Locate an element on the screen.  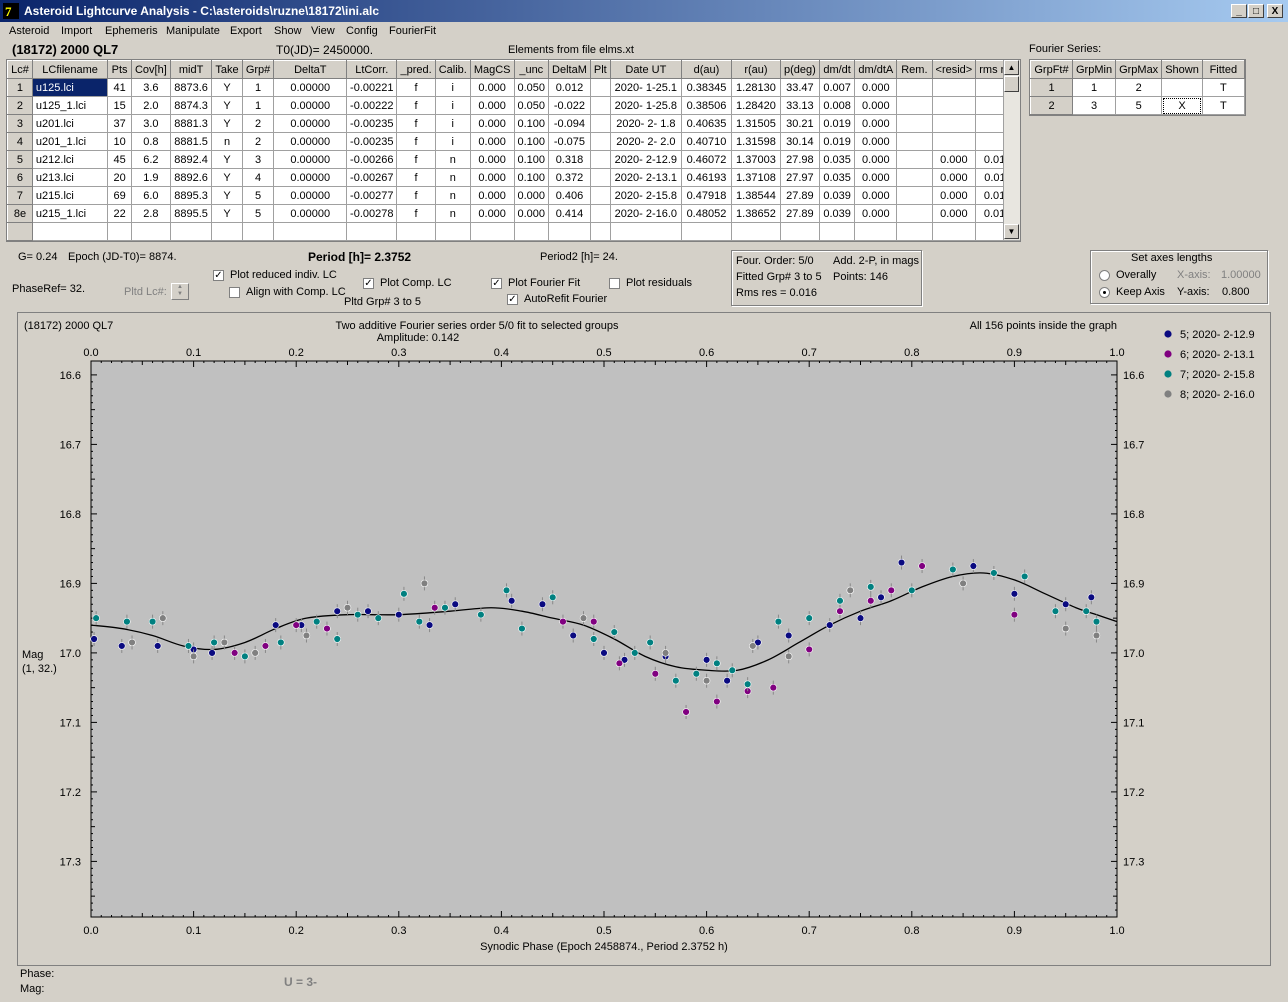
phaseref-label: PhaseRef= 32. is located at coordinates (49, 289).